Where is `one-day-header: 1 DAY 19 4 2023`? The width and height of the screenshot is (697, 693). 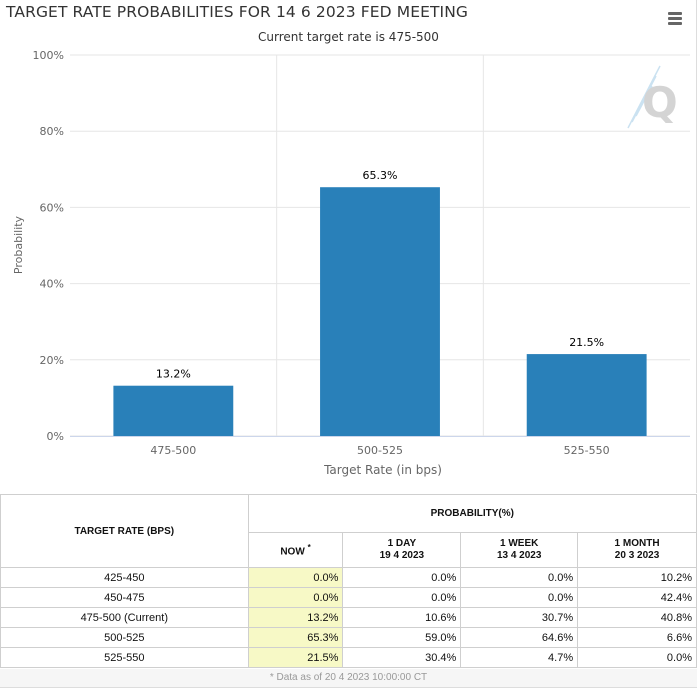 one-day-header: 1 DAY 19 4 2023 is located at coordinates (402, 550).